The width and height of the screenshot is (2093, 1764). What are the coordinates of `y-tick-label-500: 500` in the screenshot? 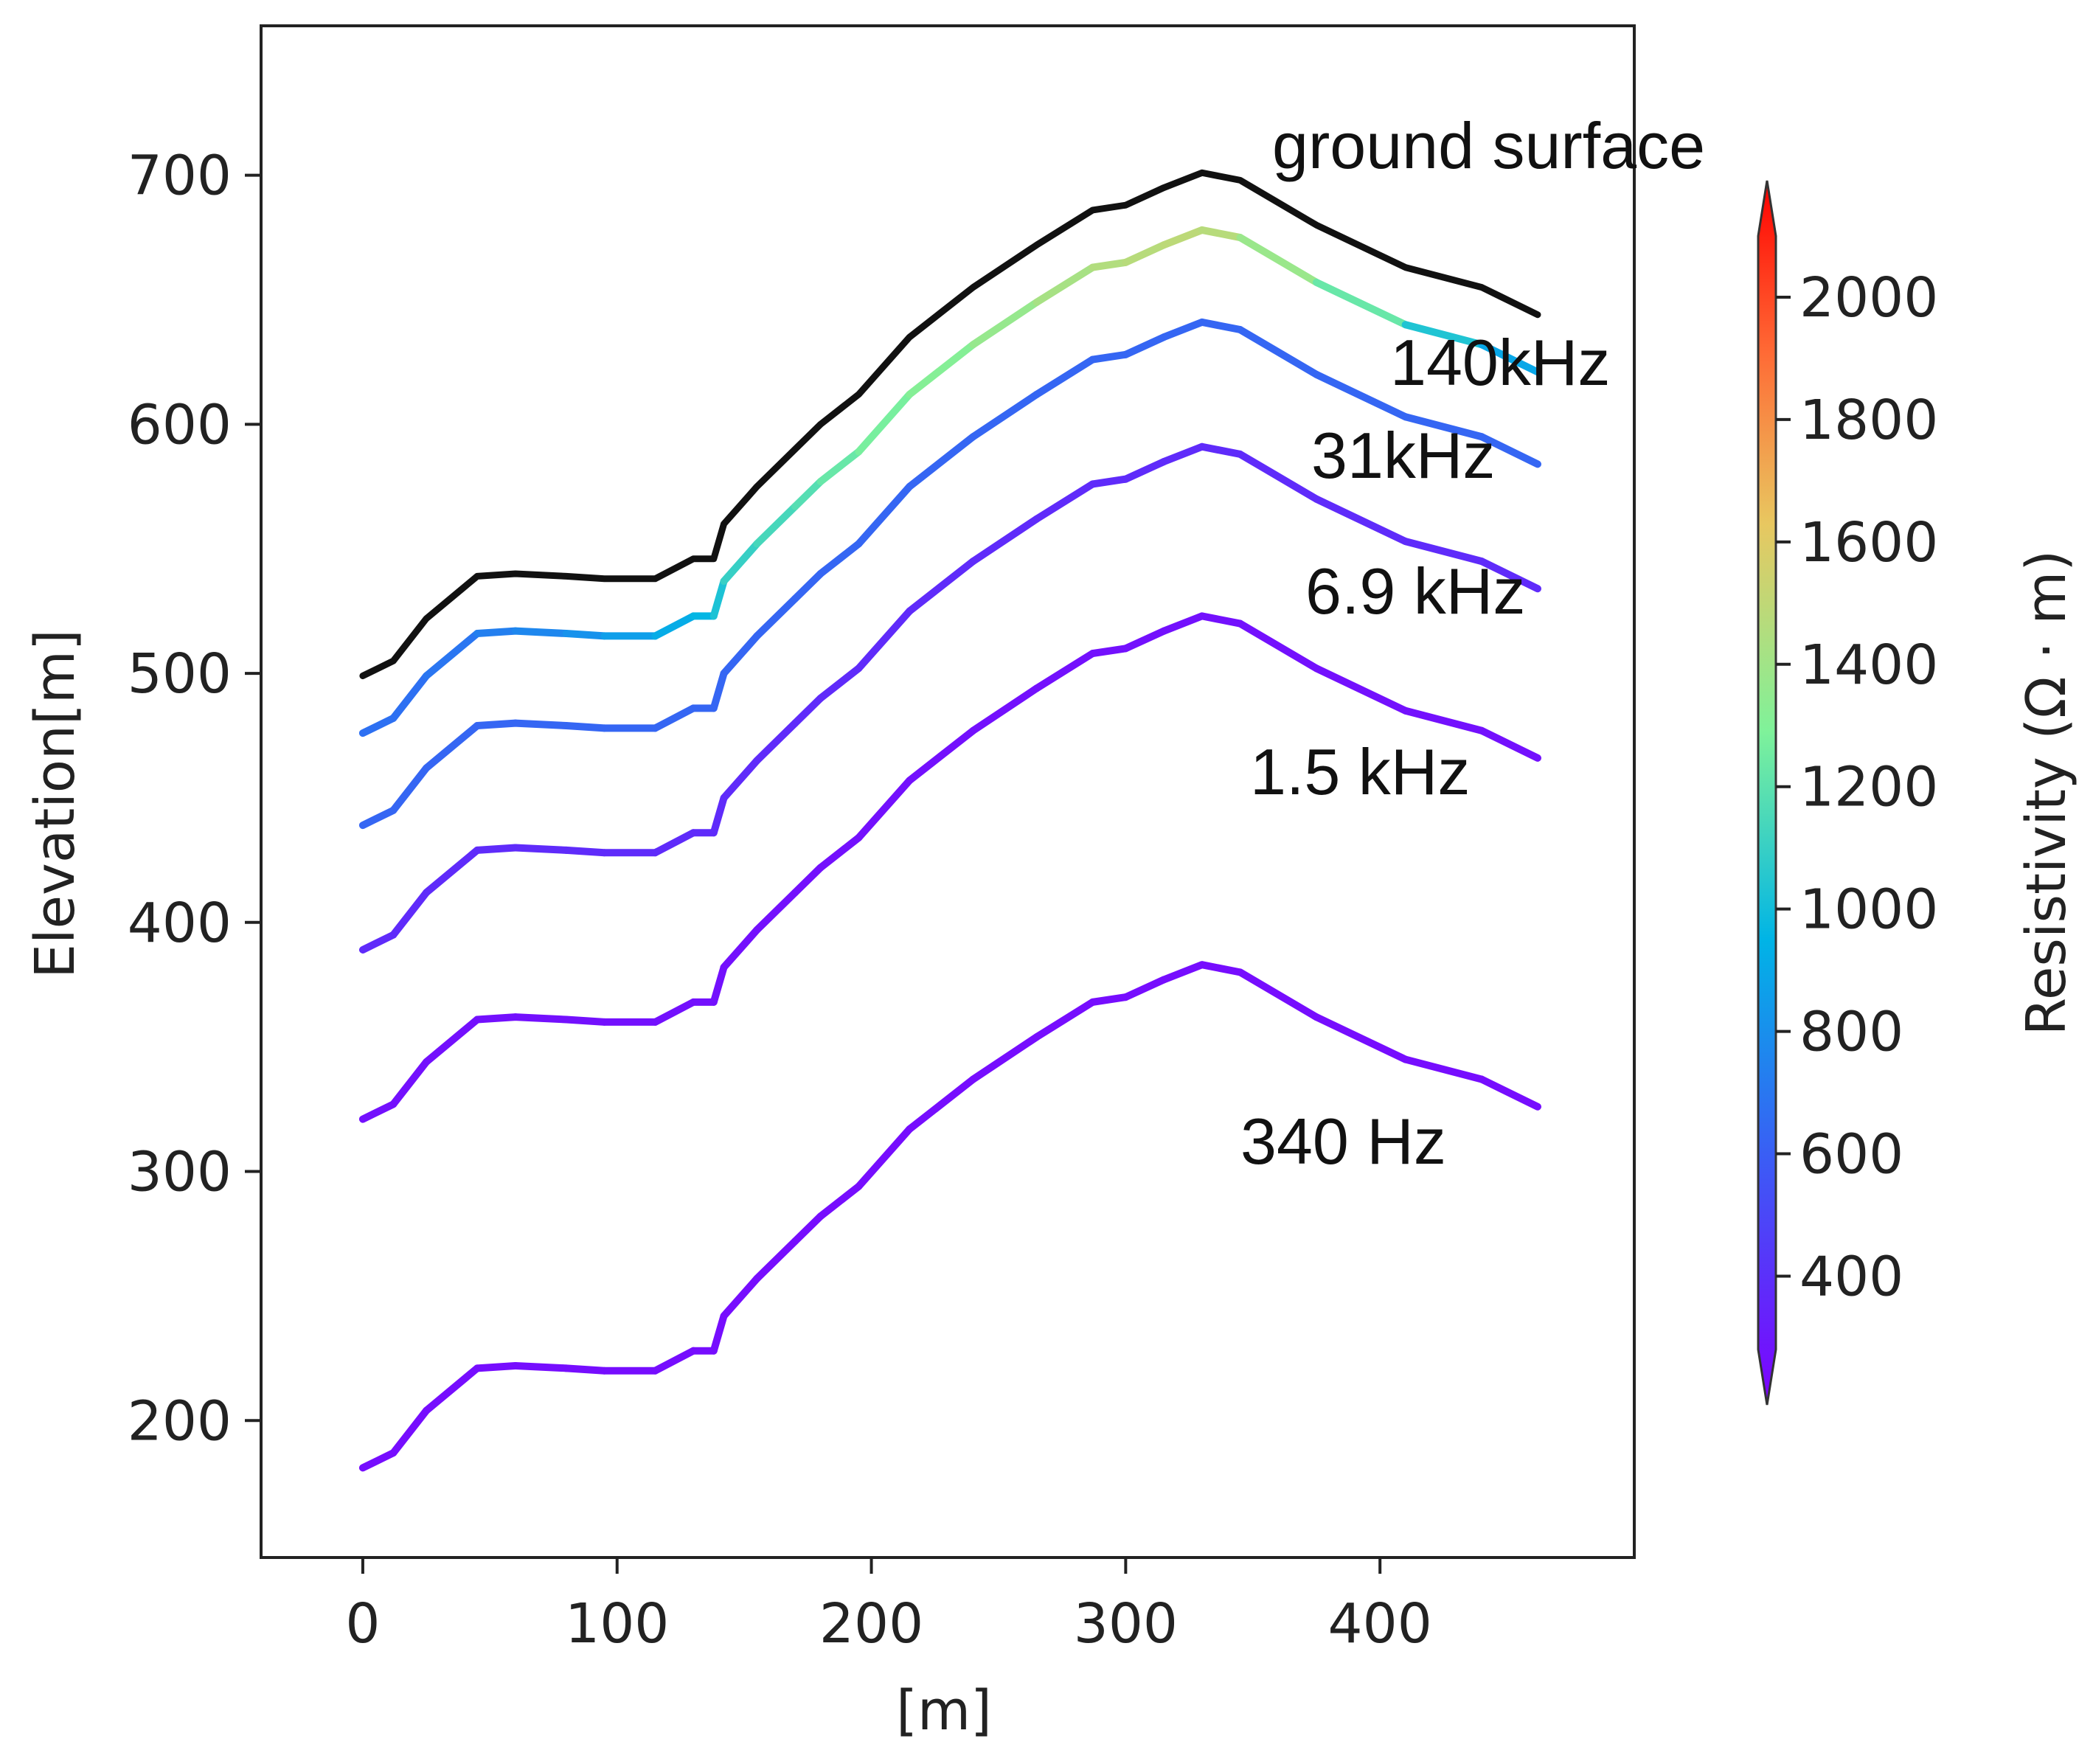 It's located at (180, 674).